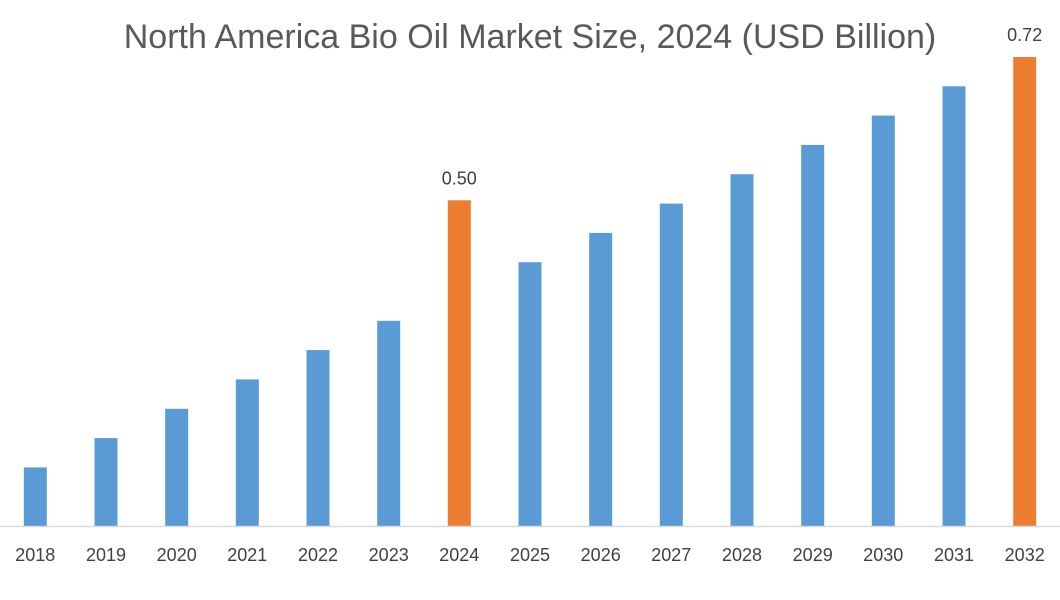  Describe the element at coordinates (813, 335) in the screenshot. I see `bar-2029` at that location.